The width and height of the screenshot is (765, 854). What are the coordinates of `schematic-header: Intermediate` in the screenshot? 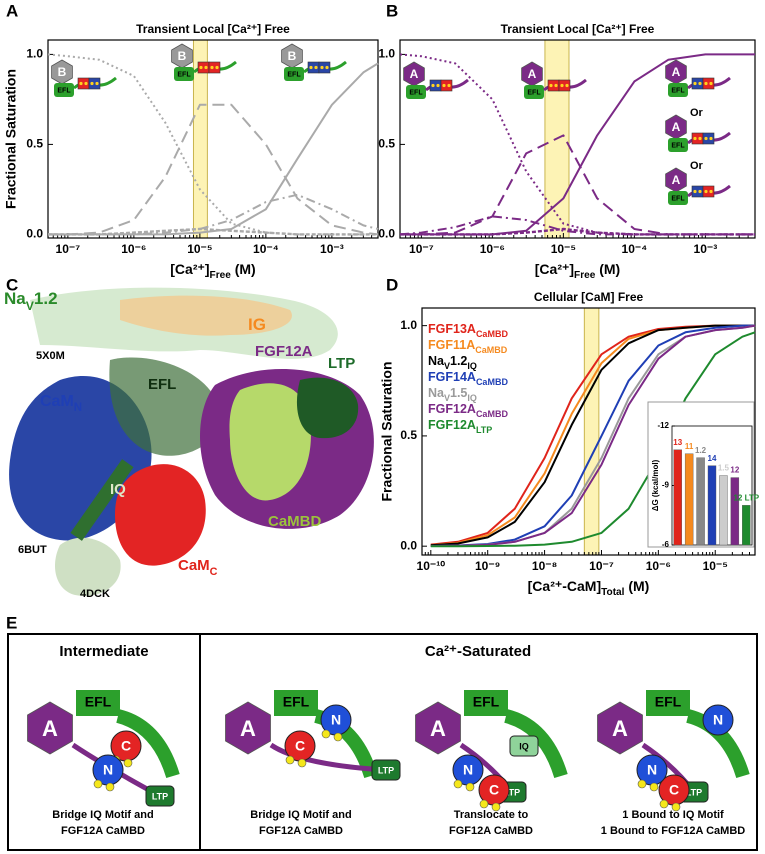 It's located at (103, 651).